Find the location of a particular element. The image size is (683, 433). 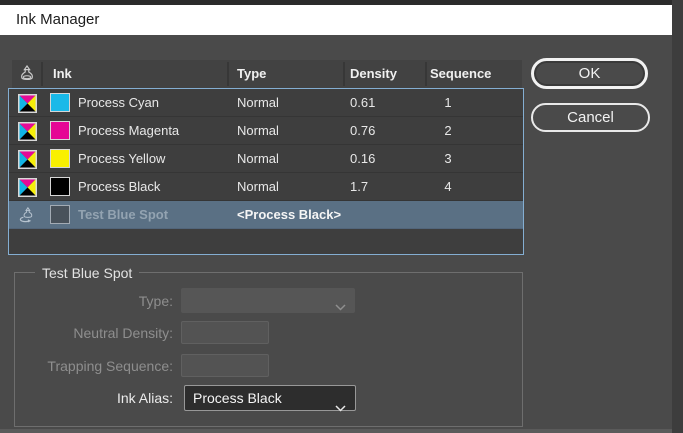

spot-alias-flask-icon is located at coordinates (27, 215).